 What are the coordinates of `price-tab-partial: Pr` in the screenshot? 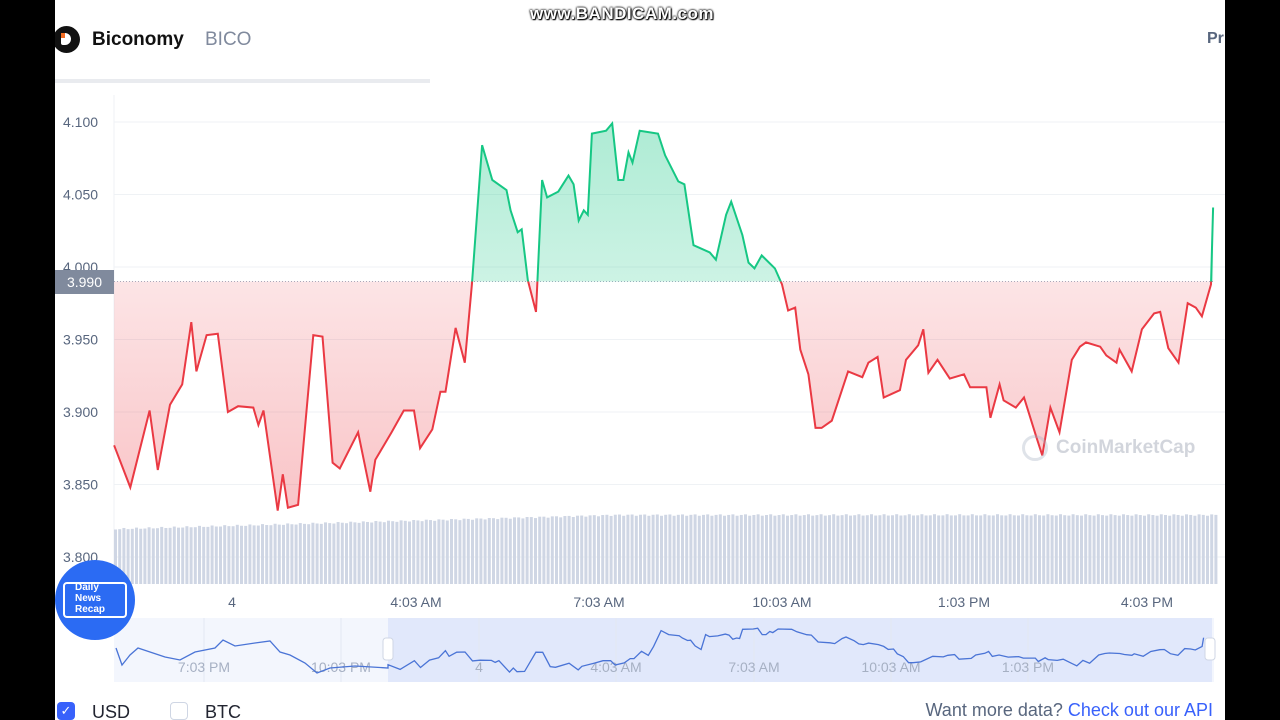 It's located at (1215, 38).